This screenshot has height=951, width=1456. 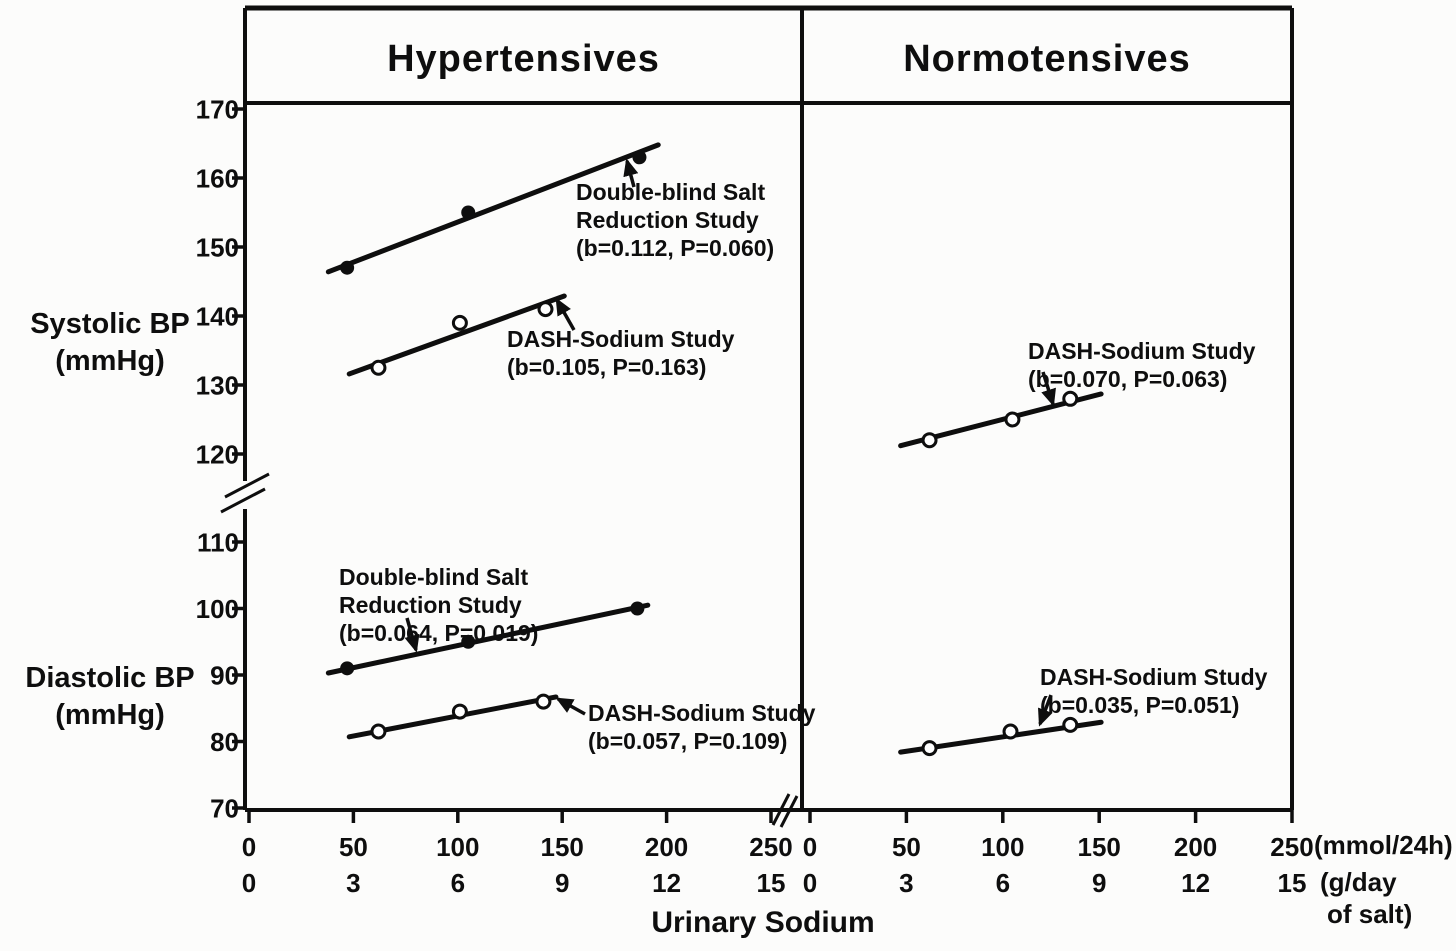 I want to click on annotation-line: (b=0.064, P=0.019), so click(x=439, y=633).